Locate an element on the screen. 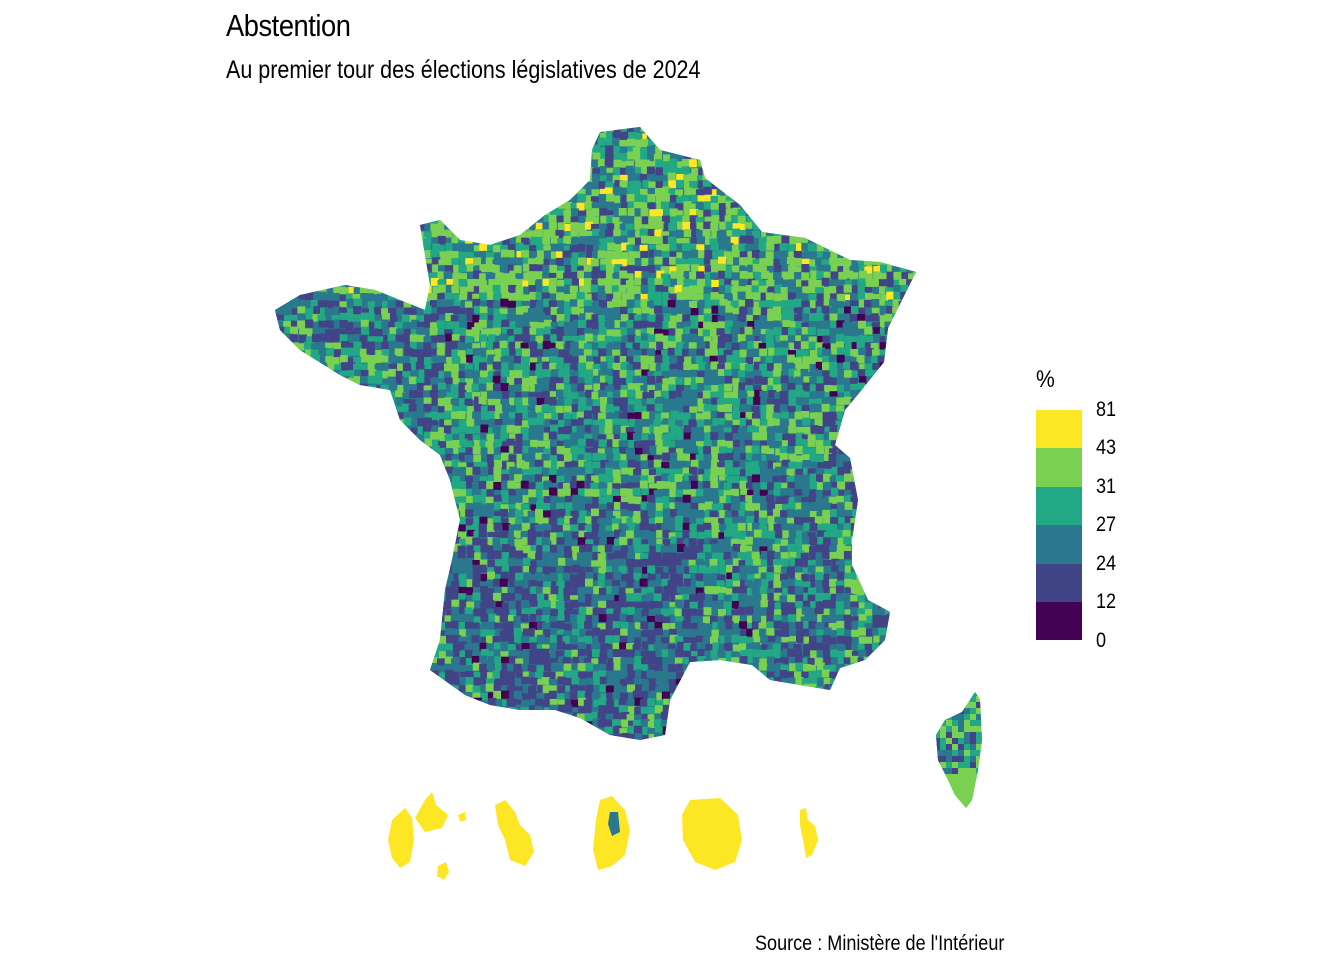 Image resolution: width=1344 pixels, height=960 pixels. source-caption: Source : Ministère de l'Intérieur is located at coordinates (880, 943).